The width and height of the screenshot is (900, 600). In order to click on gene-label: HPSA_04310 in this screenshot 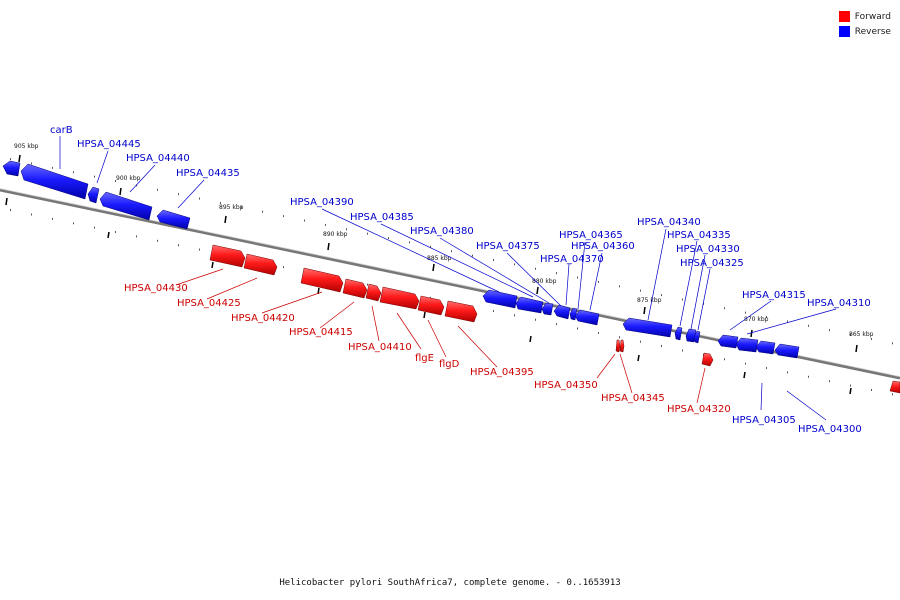, I will do `click(839, 303)`.